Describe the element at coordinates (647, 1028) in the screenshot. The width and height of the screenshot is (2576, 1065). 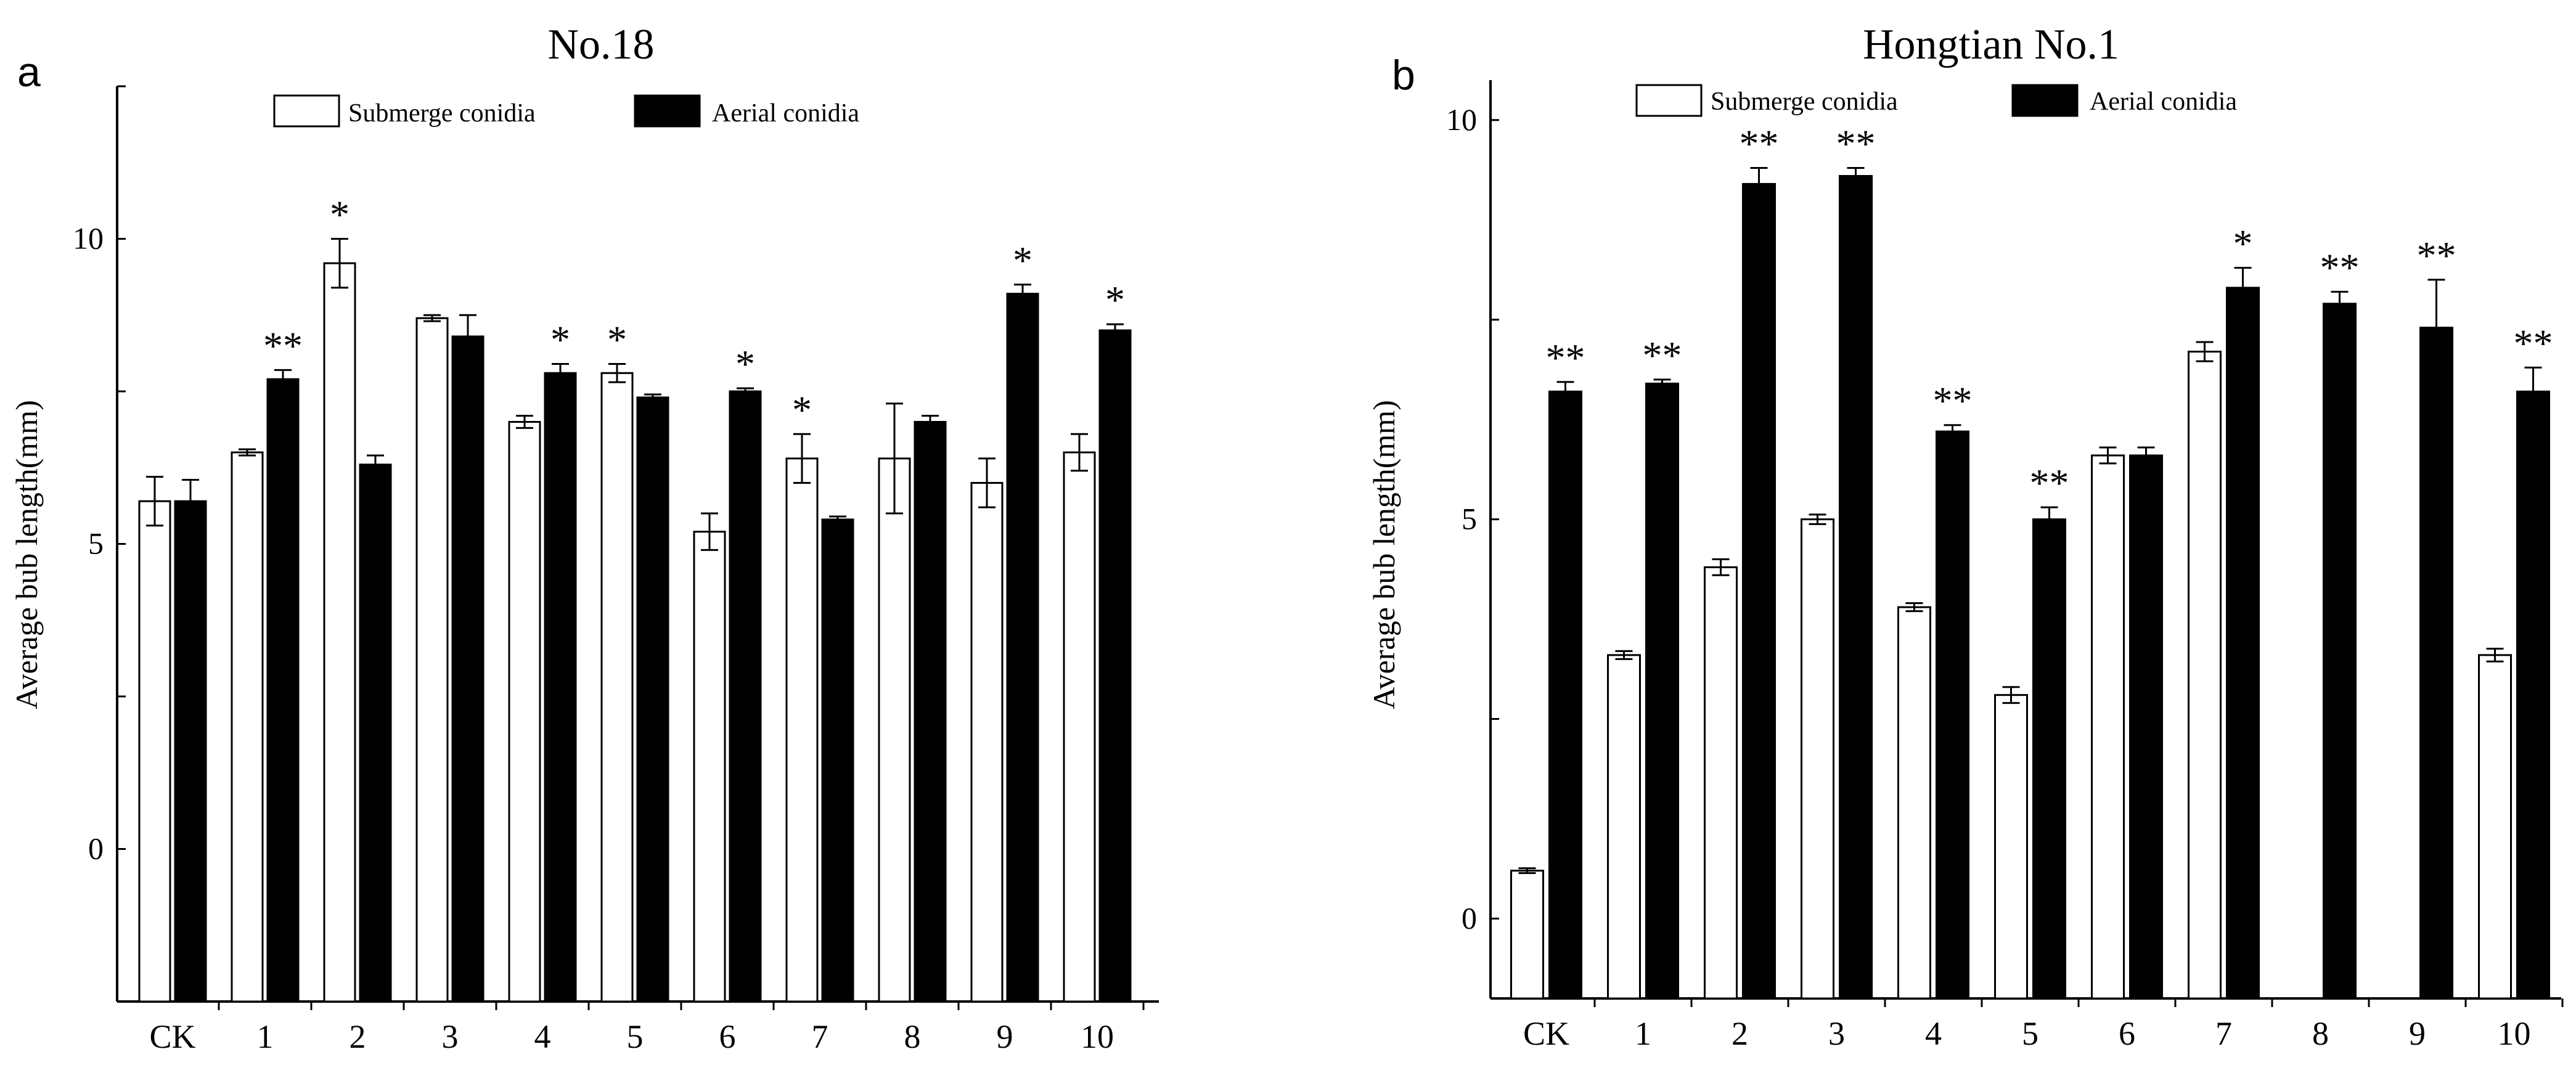
I see `panel-a-x-ticks: CK 1 2 3 4 5 6 7 8 9 10` at that location.